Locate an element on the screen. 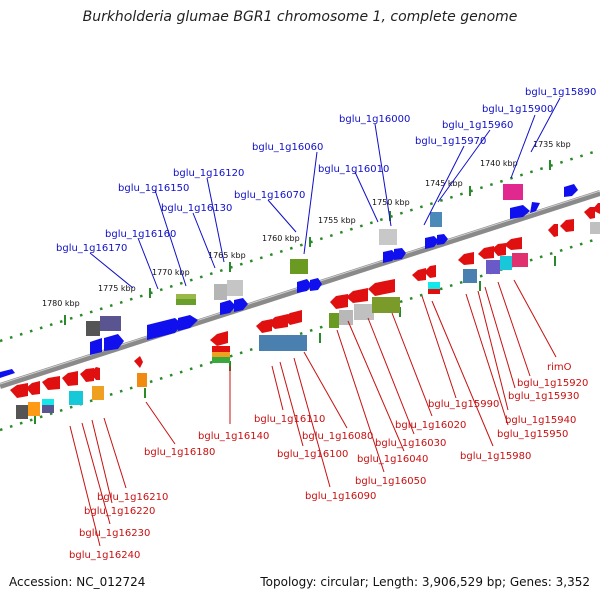 This screenshot has height=600, width=600. gene-label: bglu_1g16050 is located at coordinates (390, 481).